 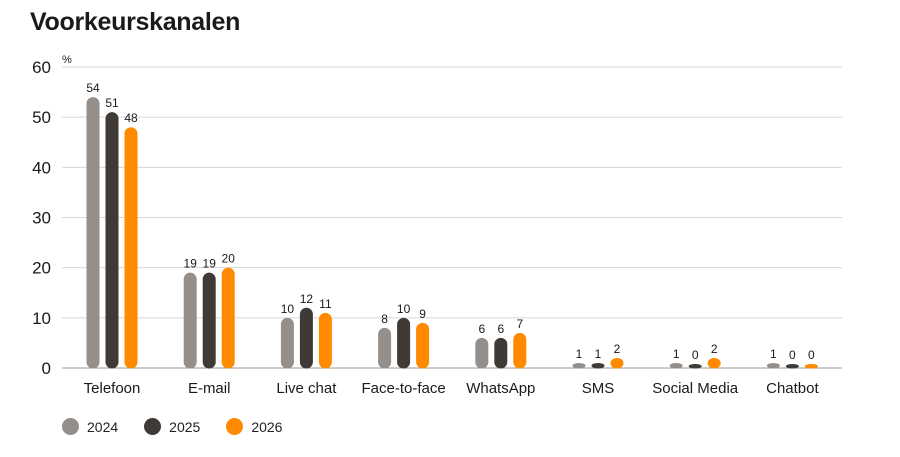 I want to click on y-axis-unit-label: %, so click(x=67, y=60).